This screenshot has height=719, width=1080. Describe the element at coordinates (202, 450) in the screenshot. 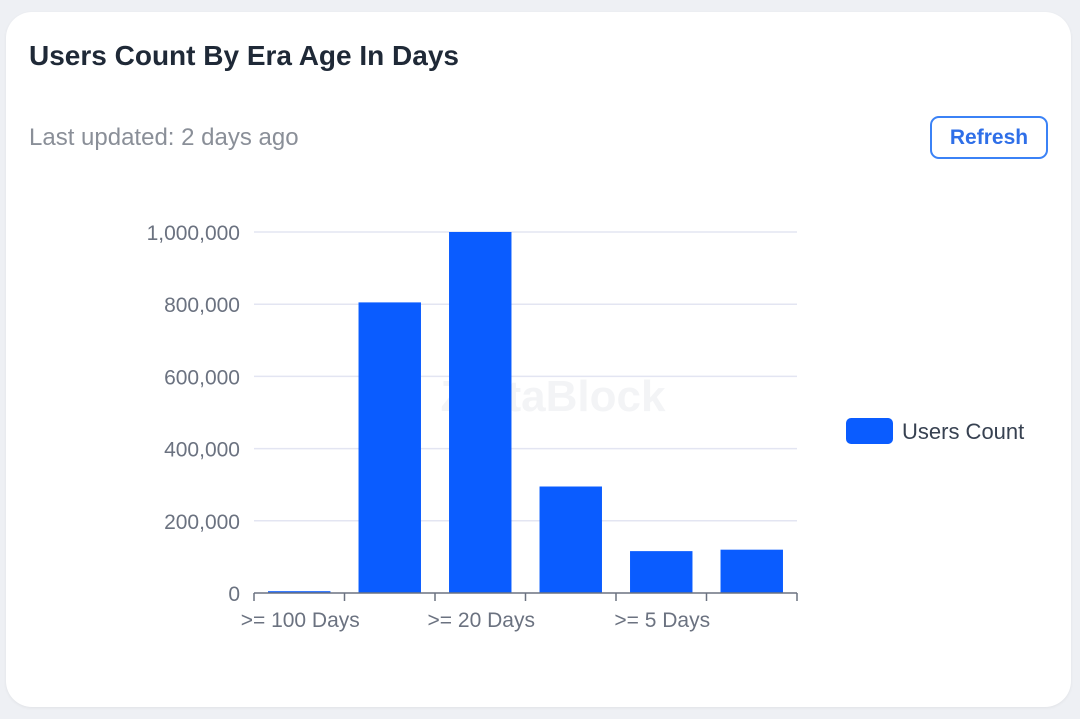

I see `y-tick-label: 400,000` at that location.